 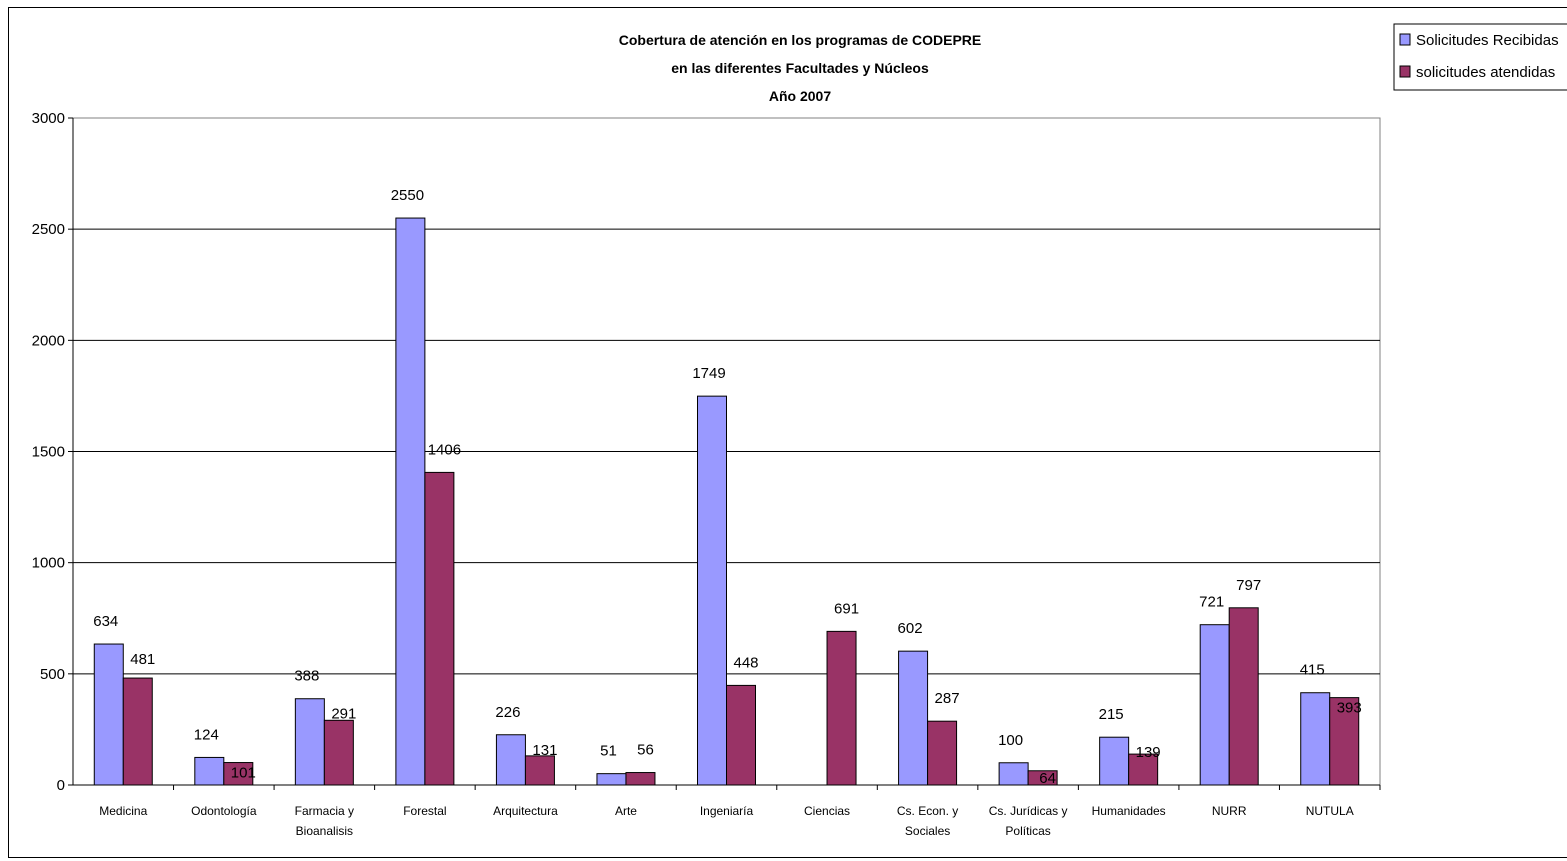 What do you see at coordinates (800, 68) in the screenshot?
I see `chart-title: en las diferentes Facultades y Núcleos` at bounding box center [800, 68].